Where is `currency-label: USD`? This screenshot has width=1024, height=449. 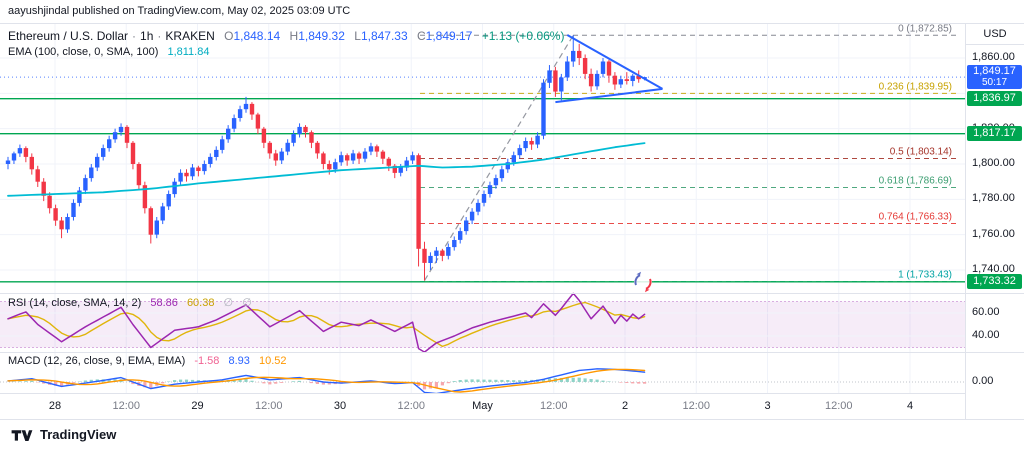 currency-label: USD is located at coordinates (995, 34).